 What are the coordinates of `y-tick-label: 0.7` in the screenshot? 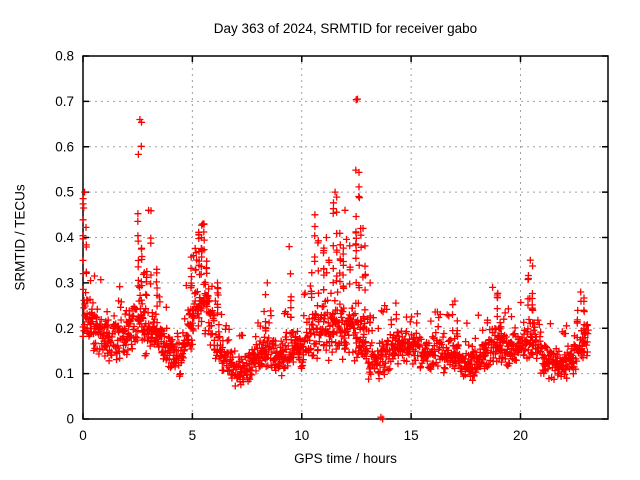 It's located at (64, 101).